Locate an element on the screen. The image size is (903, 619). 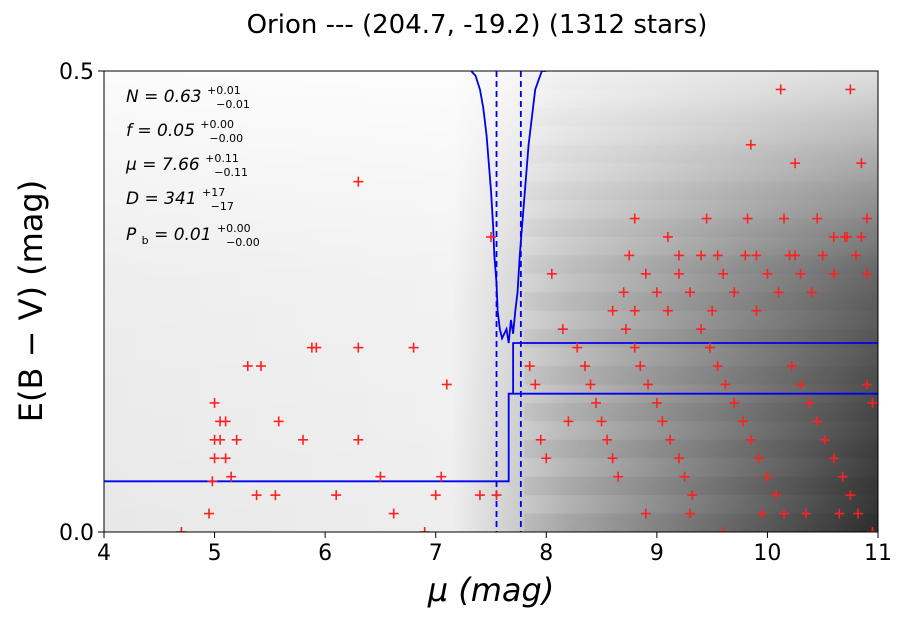
x-tick-label: 5 is located at coordinates (215, 553).